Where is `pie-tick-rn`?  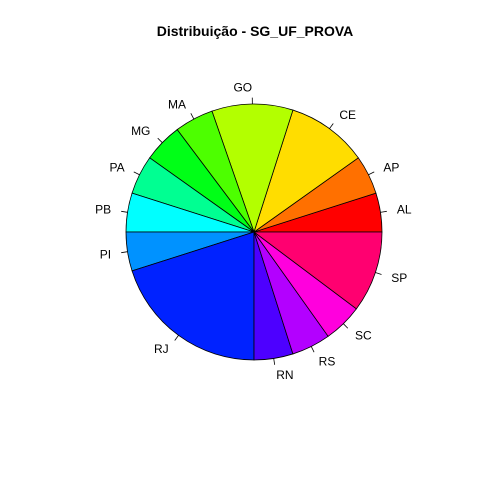 pie-tick-rn is located at coordinates (274, 361).